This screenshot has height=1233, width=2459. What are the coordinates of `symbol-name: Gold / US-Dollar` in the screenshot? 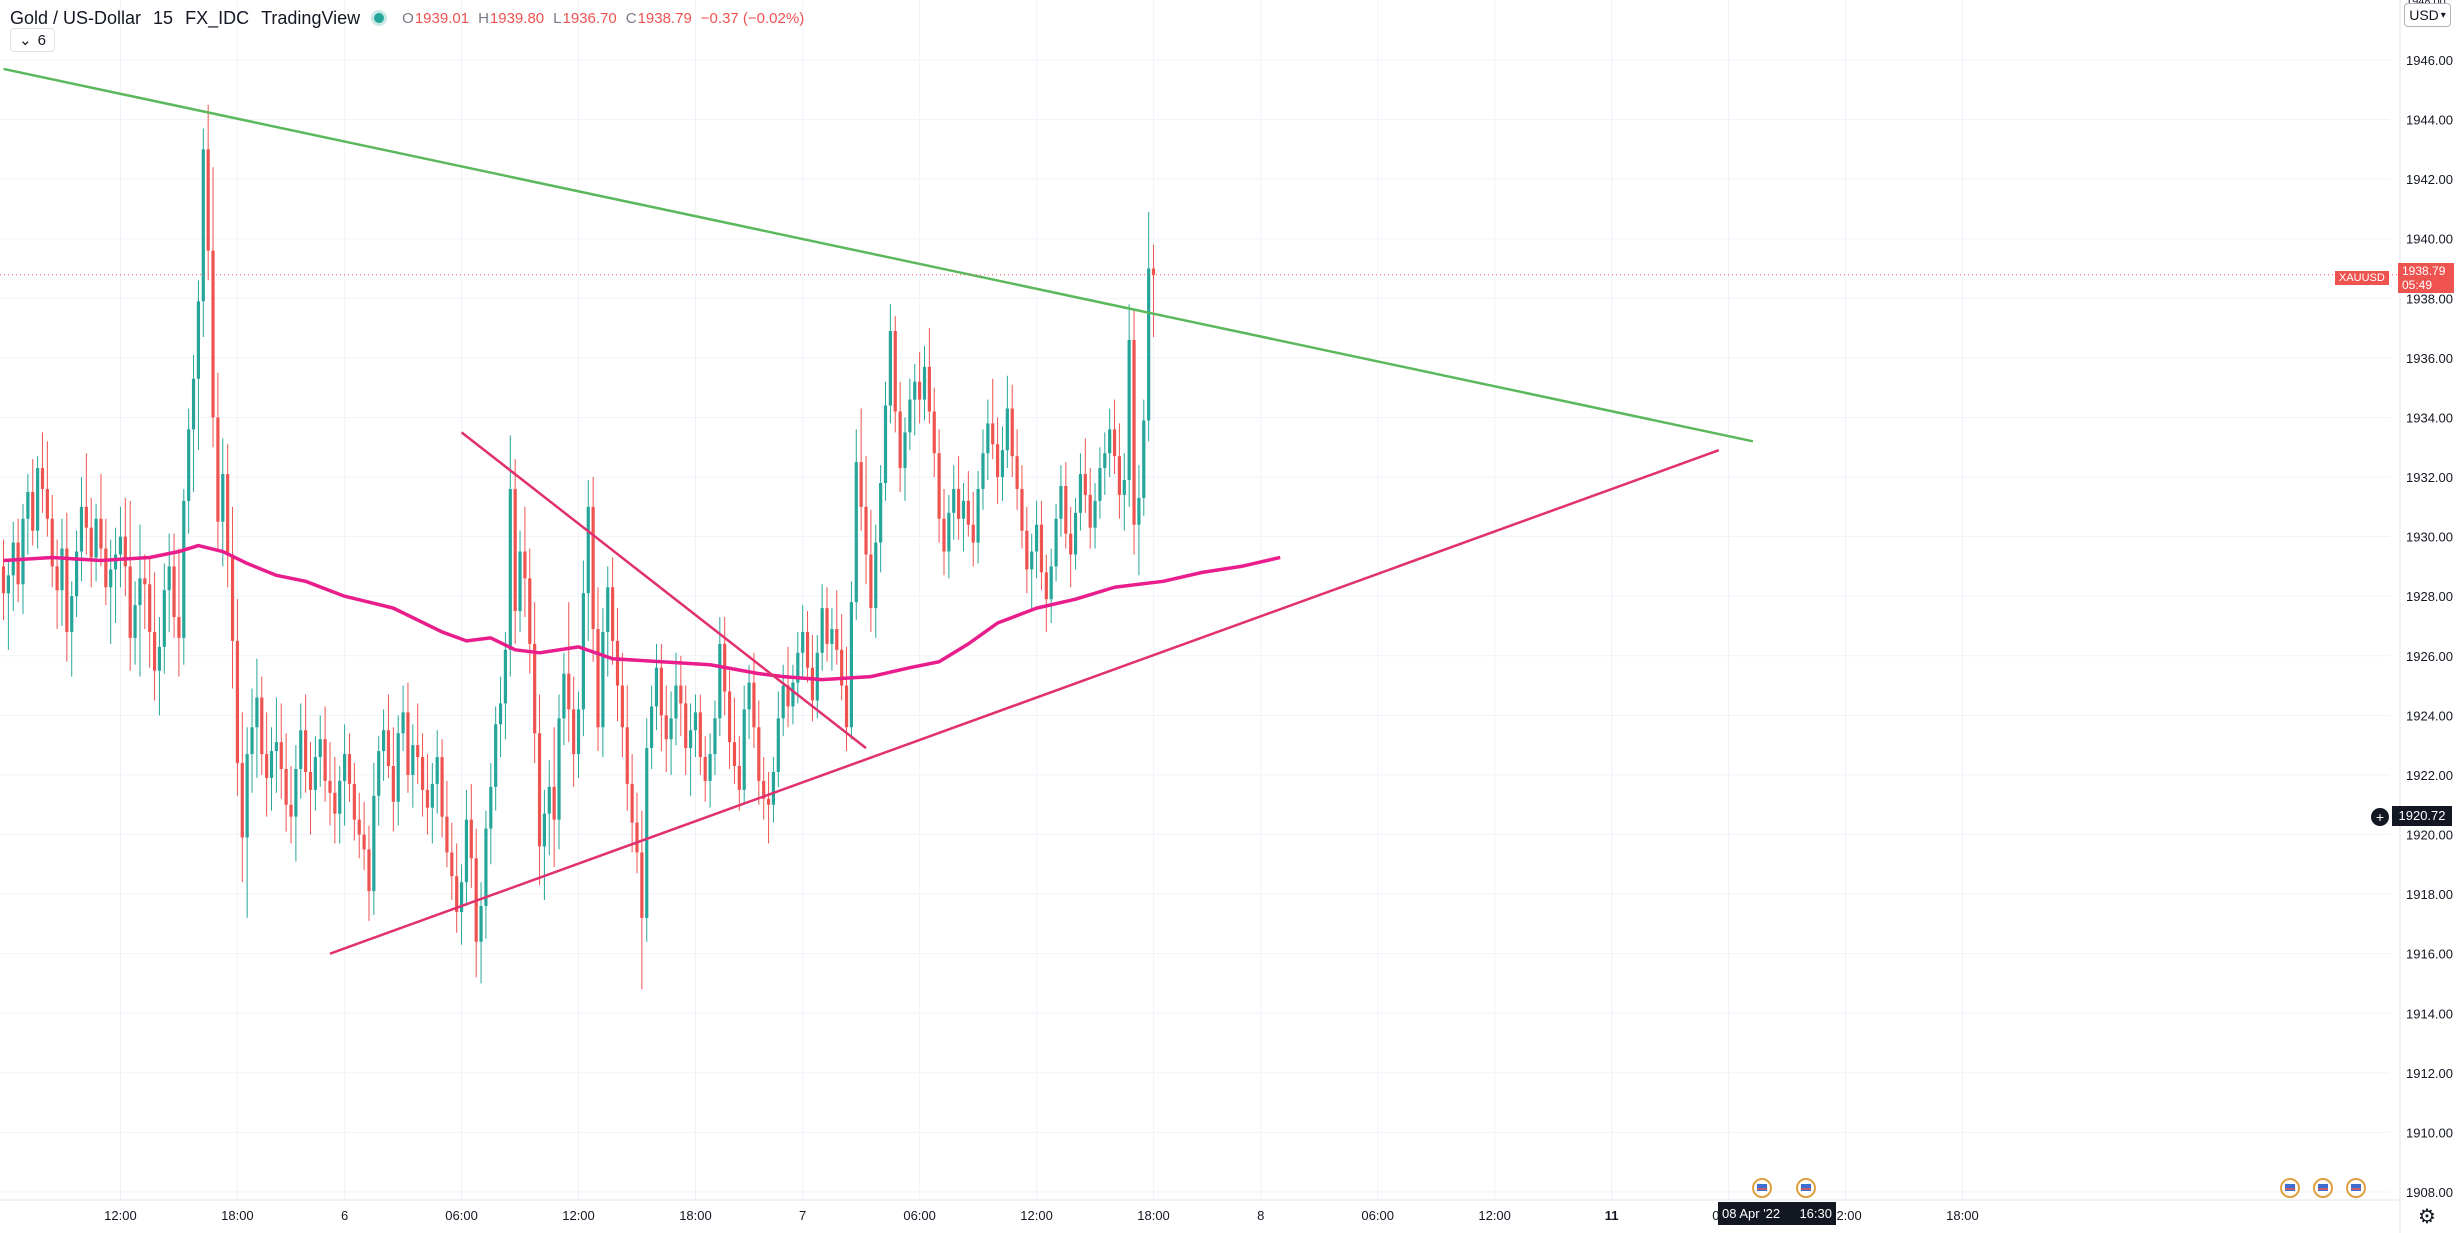 It's located at (76, 17).